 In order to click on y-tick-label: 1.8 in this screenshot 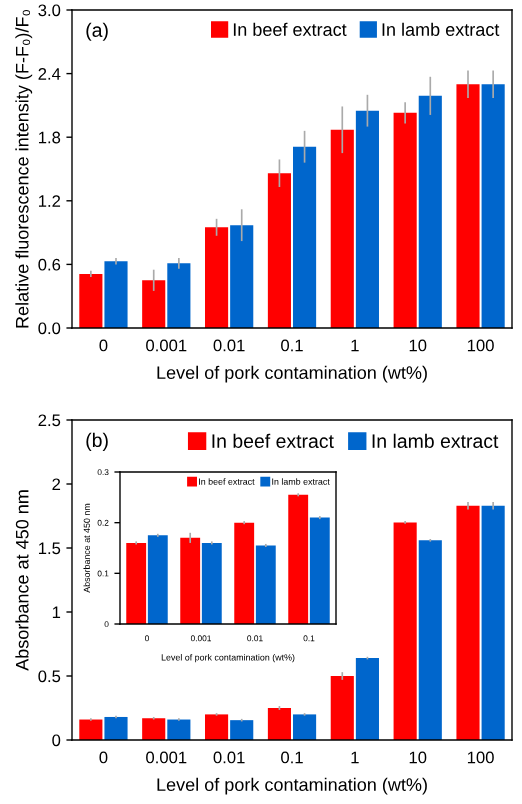, I will do `click(49, 137)`.